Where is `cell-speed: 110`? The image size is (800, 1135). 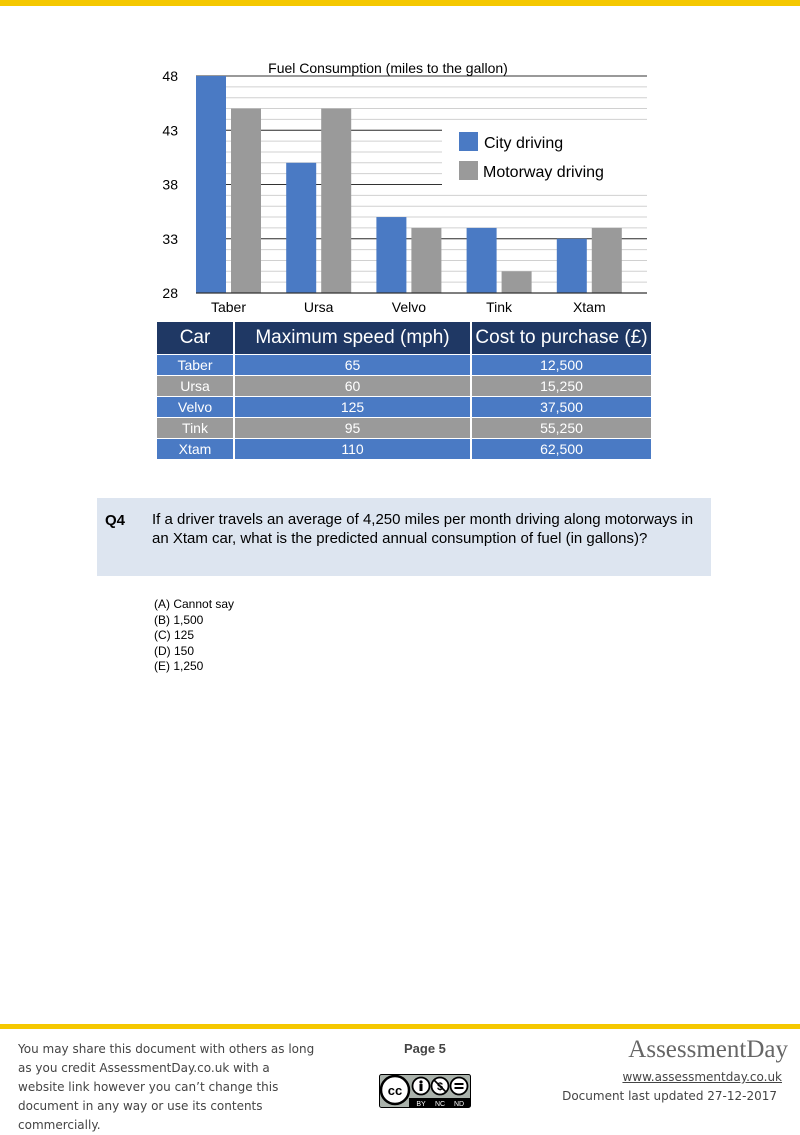
cell-speed: 110 is located at coordinates (353, 448).